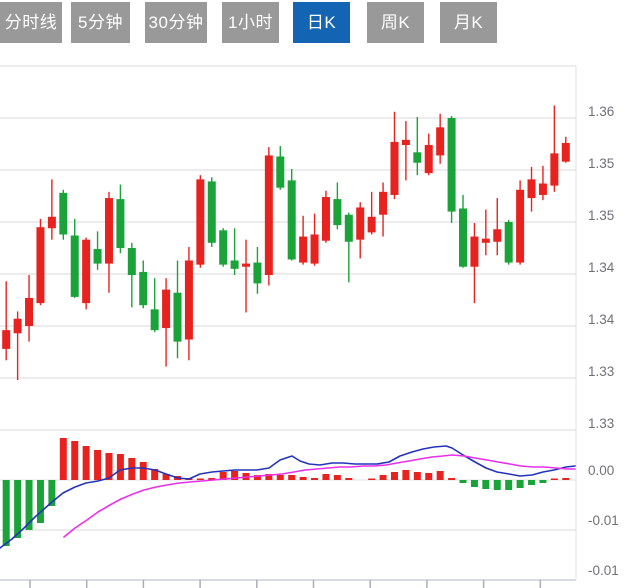 Image resolution: width=634 pixels, height=588 pixels. I want to click on axis-label: 1.33, so click(601, 423).